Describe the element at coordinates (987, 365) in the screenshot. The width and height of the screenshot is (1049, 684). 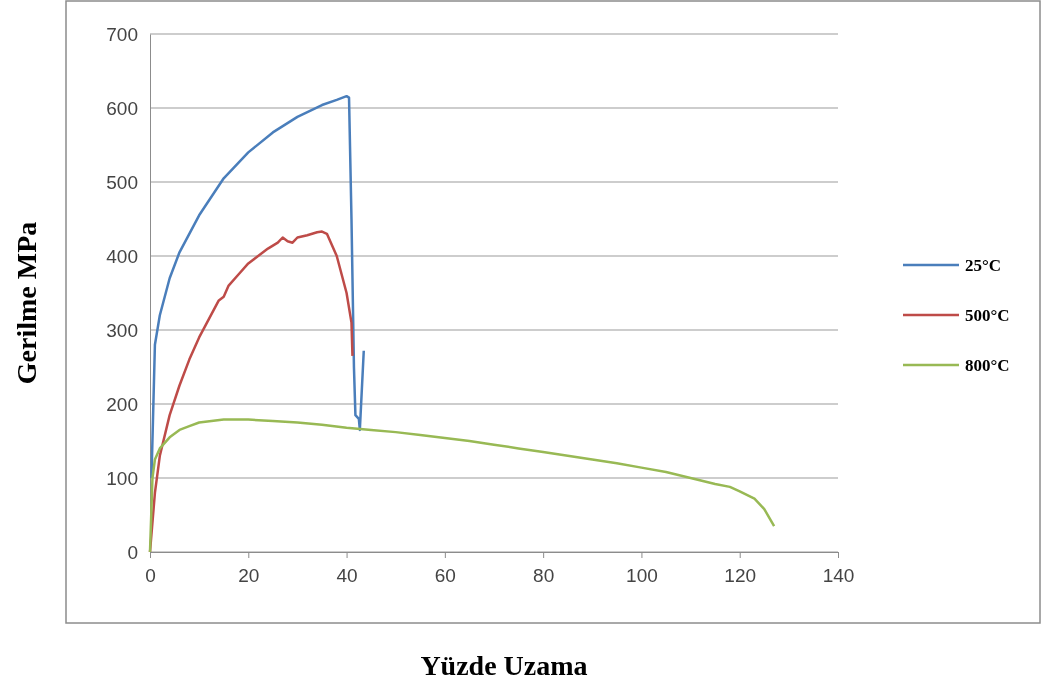
I see `legend-label: 800°C` at that location.